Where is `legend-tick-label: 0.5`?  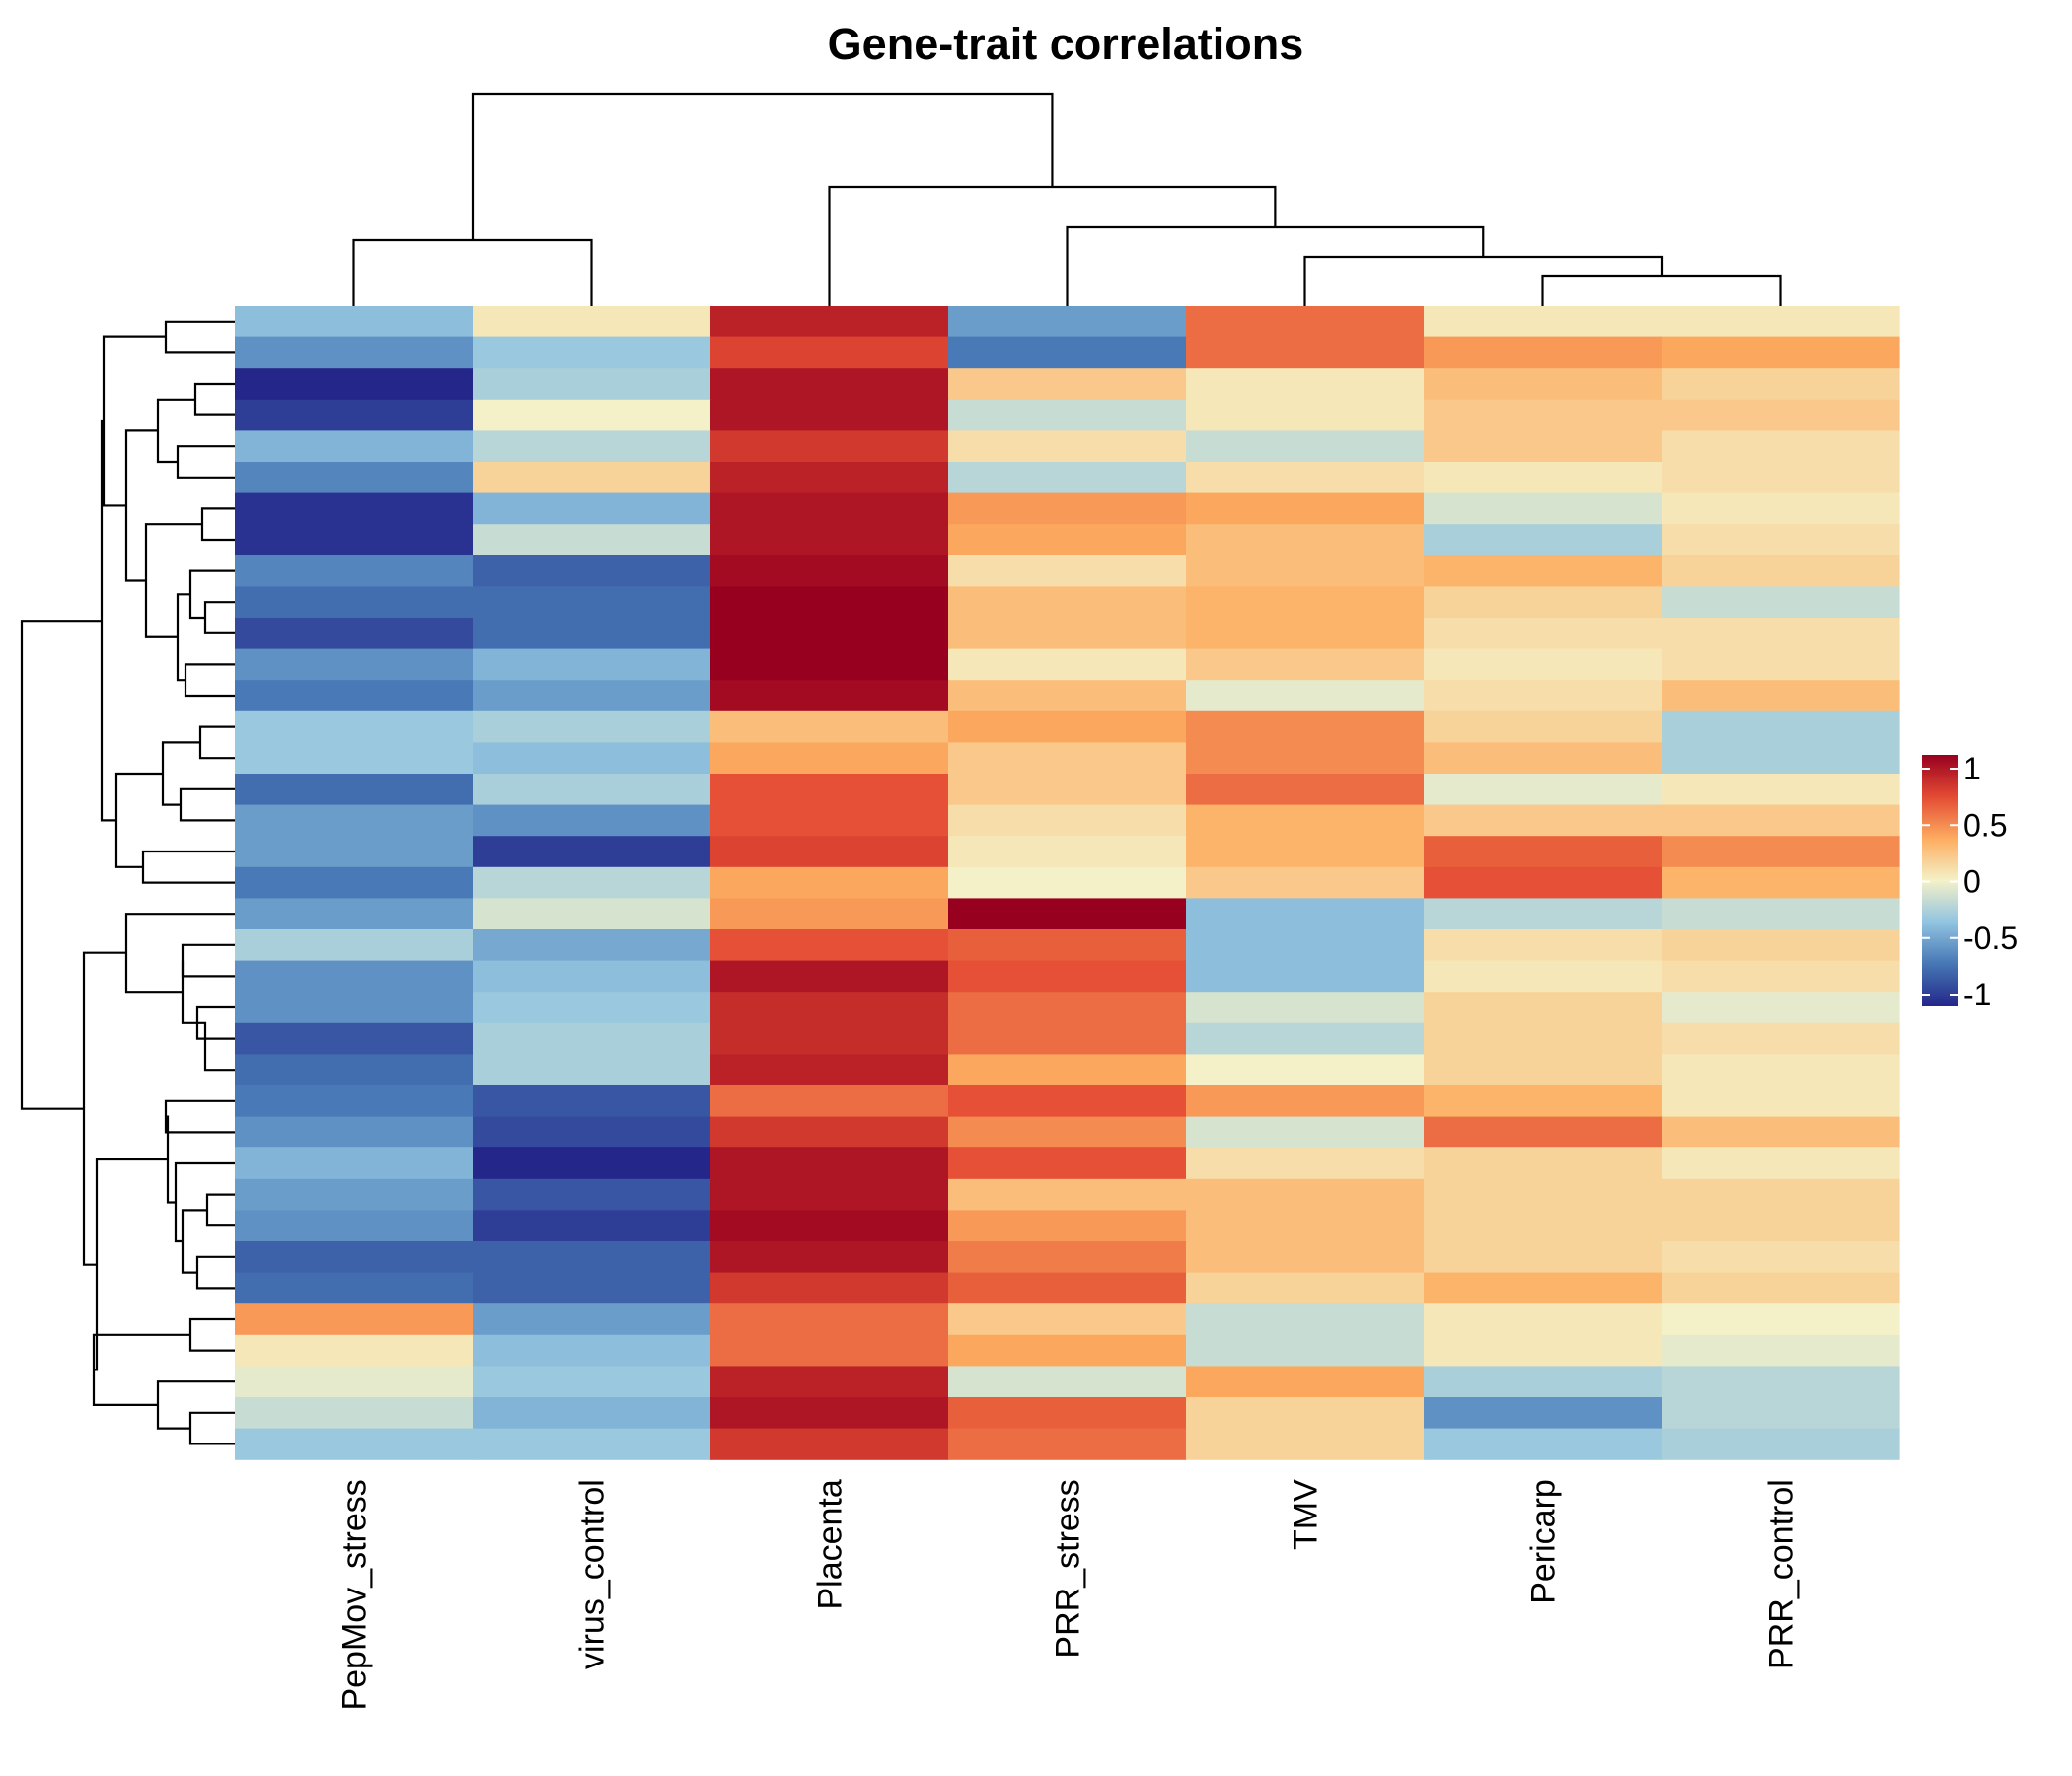
legend-tick-label: 0.5 is located at coordinates (1985, 825).